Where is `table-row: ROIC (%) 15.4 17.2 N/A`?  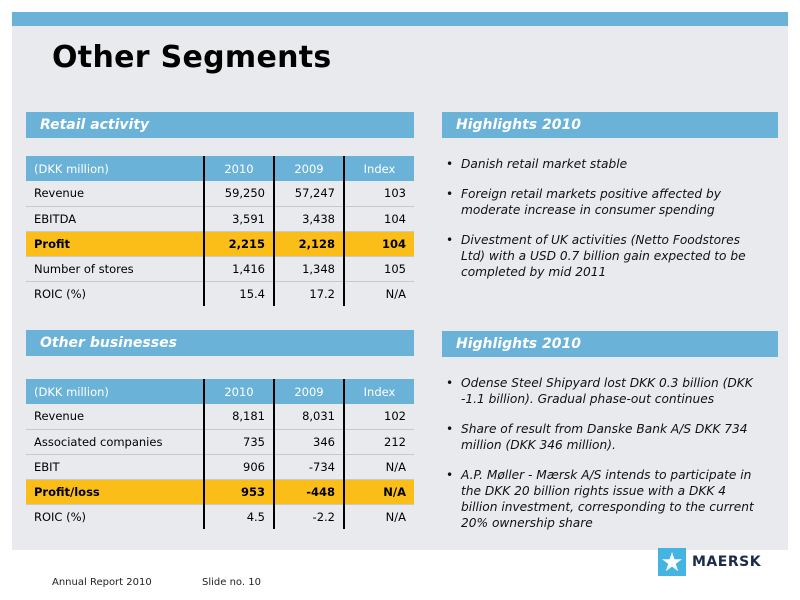 table-row: ROIC (%) 15.4 17.2 N/A is located at coordinates (220, 293).